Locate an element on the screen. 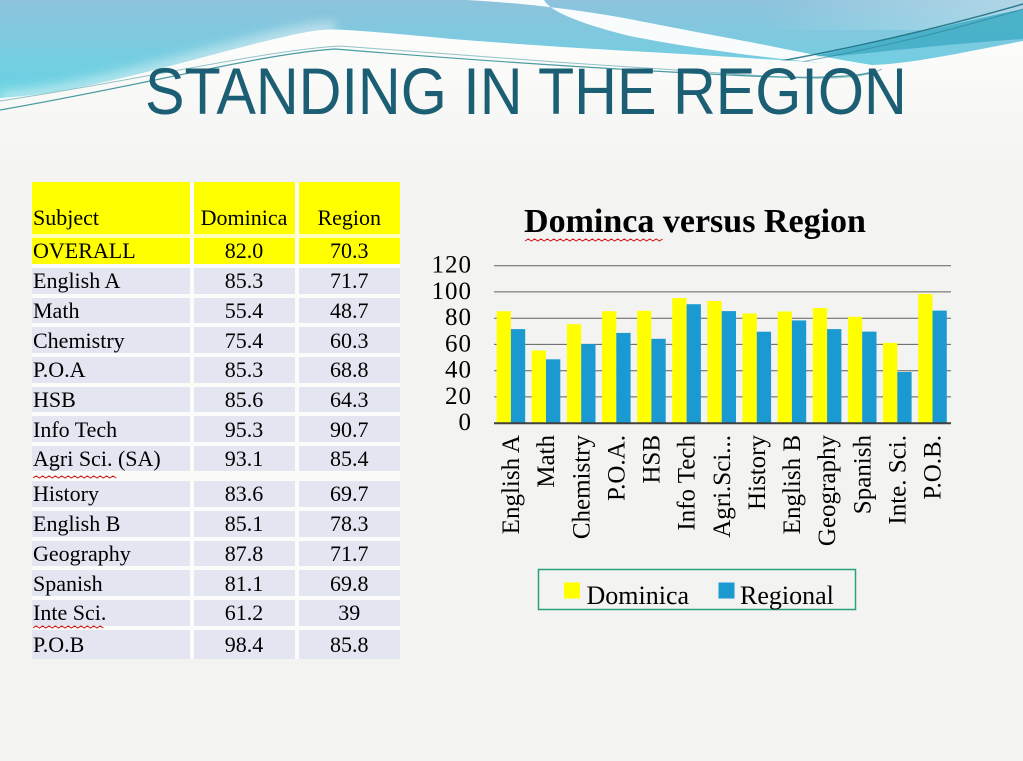 The height and width of the screenshot is (761, 1023). svg-text: Spanish is located at coordinates (862, 475).